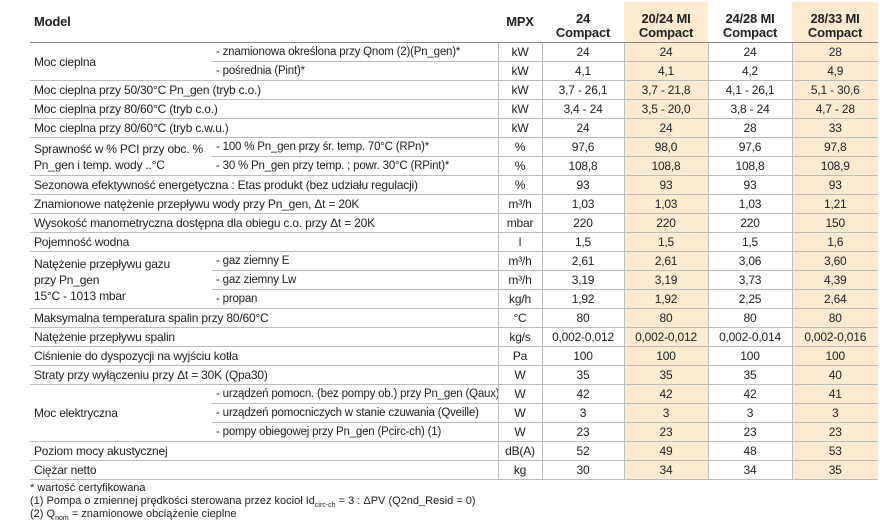 This screenshot has height=524, width=880. What do you see at coordinates (834, 375) in the screenshot?
I see `value: 40` at bounding box center [834, 375].